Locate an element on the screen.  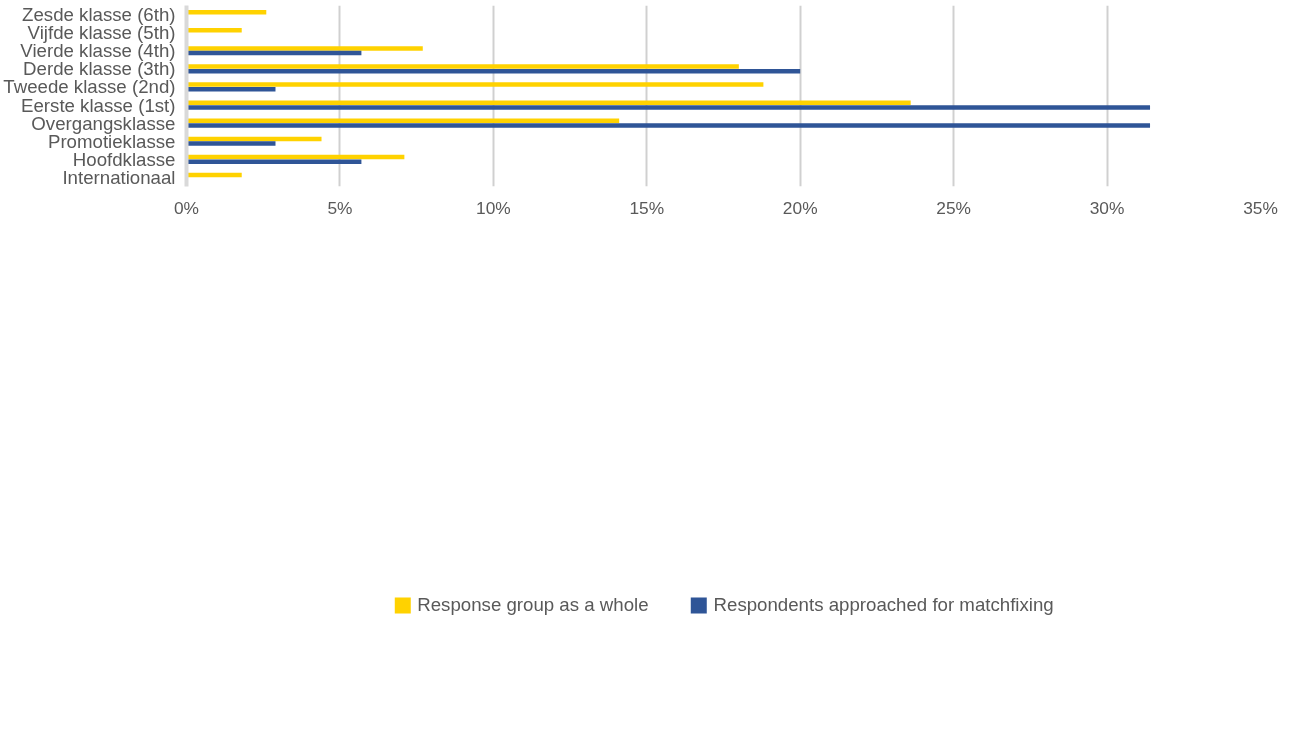
x-tick-label: 15% is located at coordinates (647, 207).